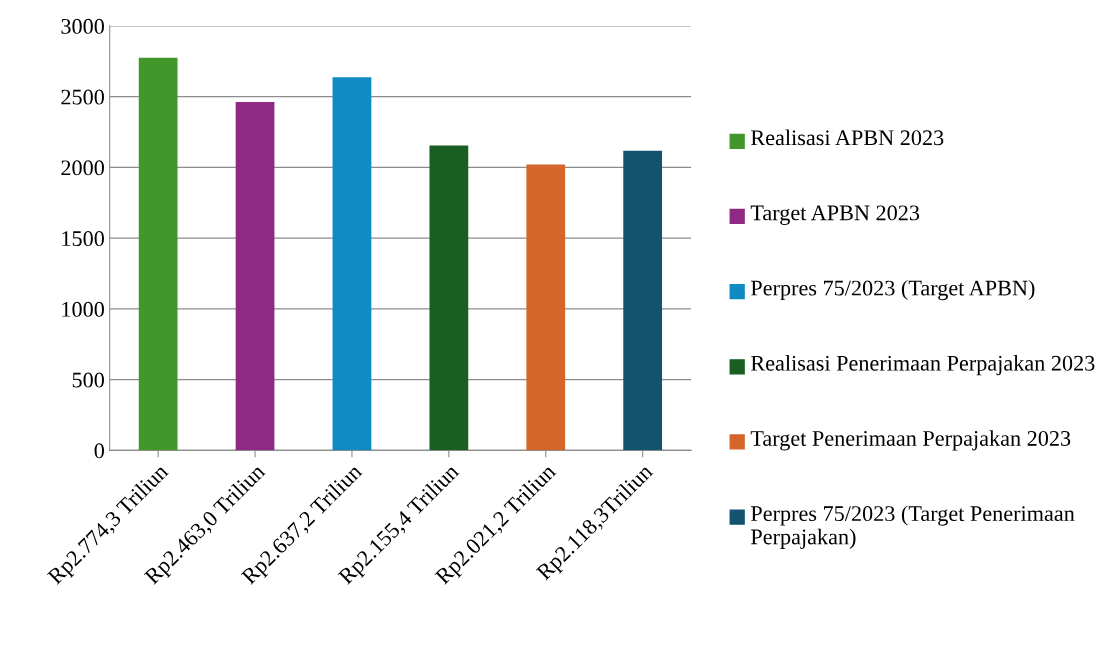 This screenshot has height=648, width=1097. What do you see at coordinates (88, 380) in the screenshot?
I see `y-tick-label: 500` at bounding box center [88, 380].